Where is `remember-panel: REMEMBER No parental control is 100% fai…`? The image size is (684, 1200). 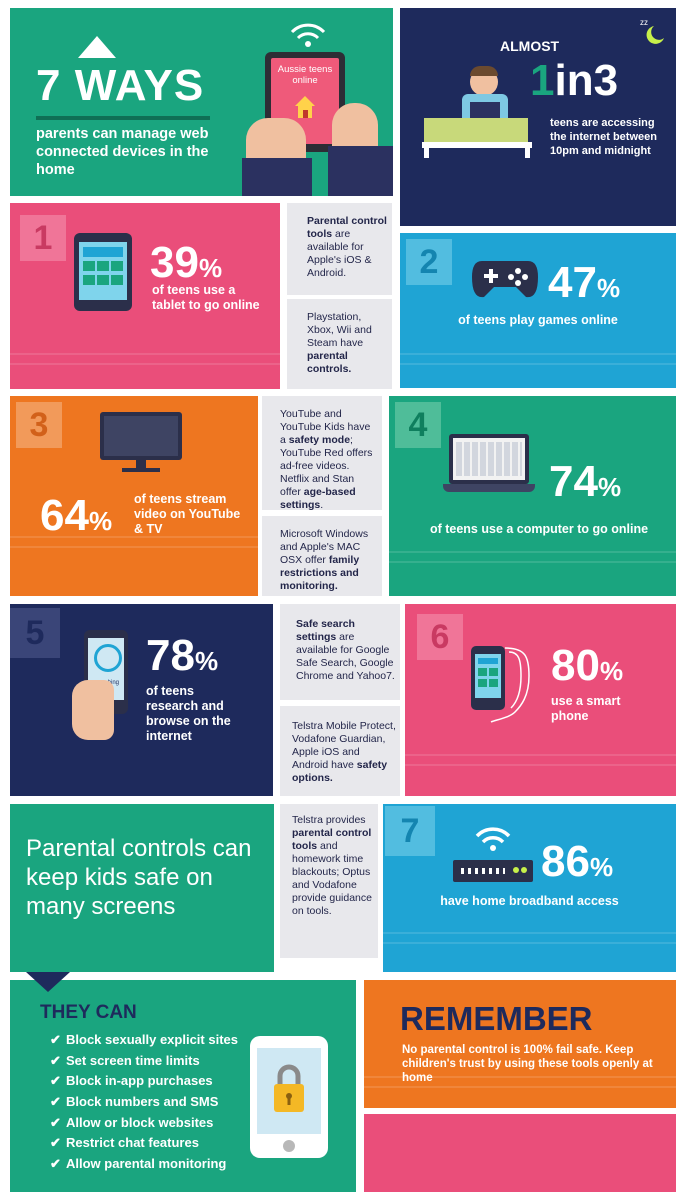 remember-panel: REMEMBER No parental control is 100% fai… is located at coordinates (520, 1044).